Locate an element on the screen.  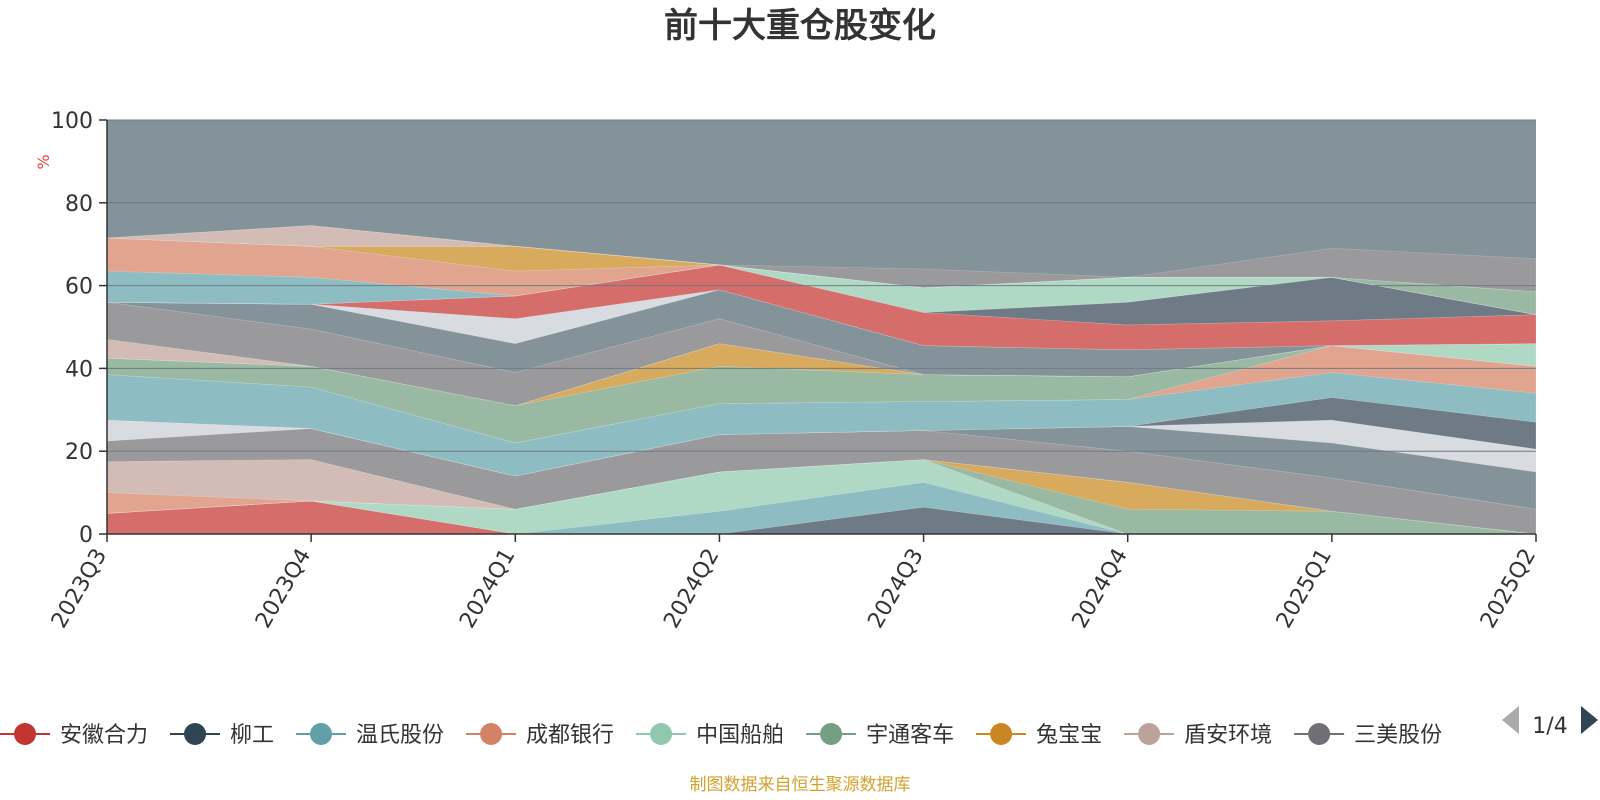
legend-label: 三美股份 is located at coordinates (1398, 735).